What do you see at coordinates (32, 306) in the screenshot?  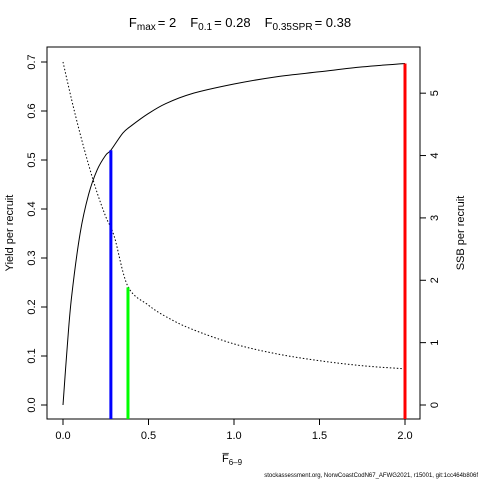 I see `y-left-tick-label: 0.2` at bounding box center [32, 306].